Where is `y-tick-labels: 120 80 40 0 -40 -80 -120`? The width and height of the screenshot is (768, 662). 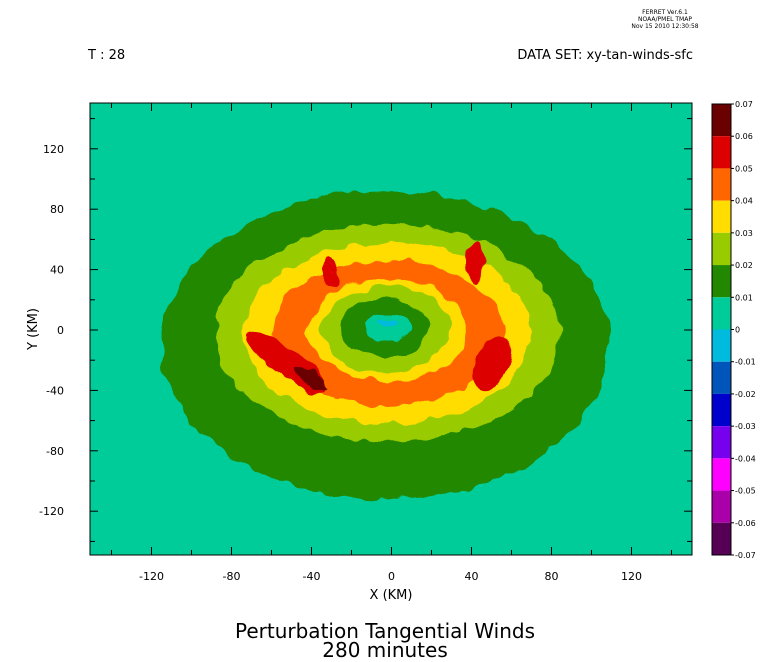
y-tick-labels: 120 80 40 0 -40 -80 -120 is located at coordinates (51, 330).